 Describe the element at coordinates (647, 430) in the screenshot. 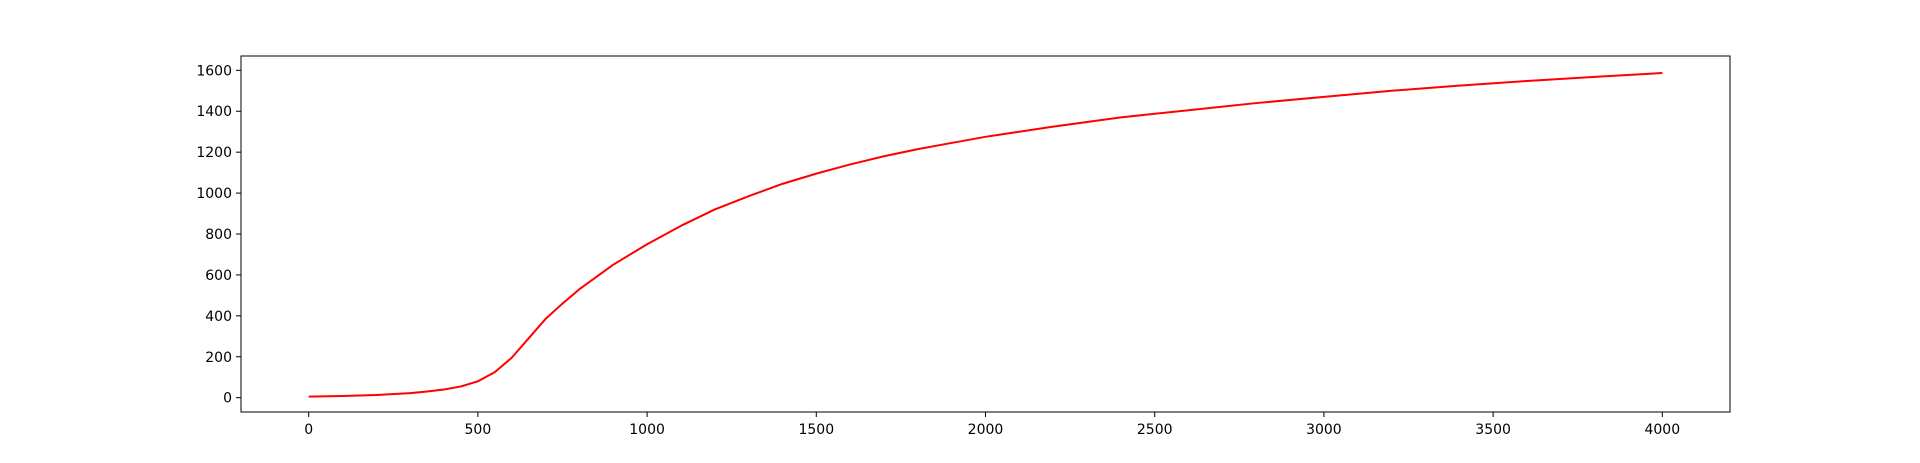

I see `x-tick-label: 1000` at that location.